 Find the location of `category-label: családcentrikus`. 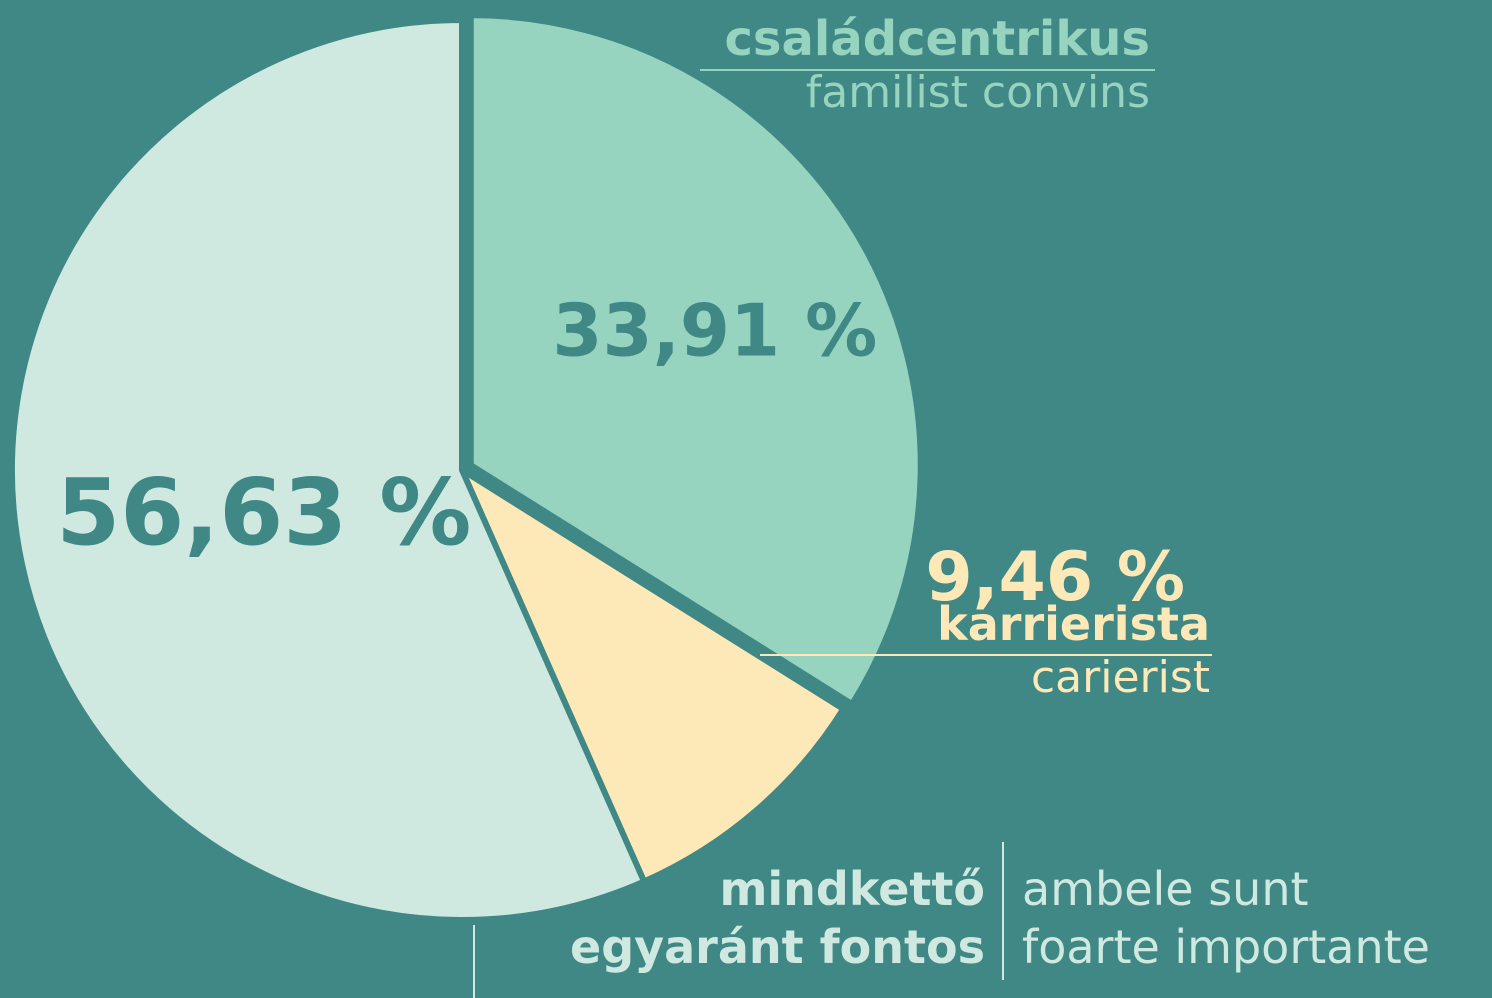

category-label: családcentrikus is located at coordinates (937, 39).